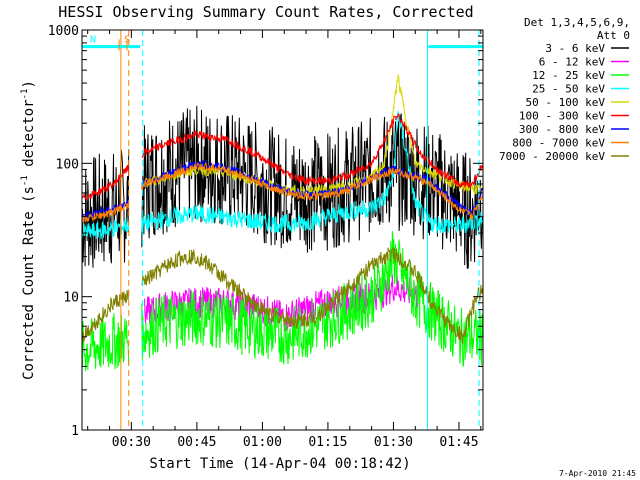 The width and height of the screenshot is (640, 480). I want to click on y-tick-label-2: 100, so click(67, 164).